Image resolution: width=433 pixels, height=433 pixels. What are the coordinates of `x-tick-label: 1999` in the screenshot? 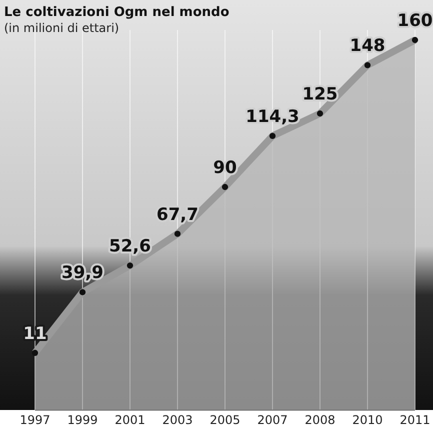 It's located at (82, 419).